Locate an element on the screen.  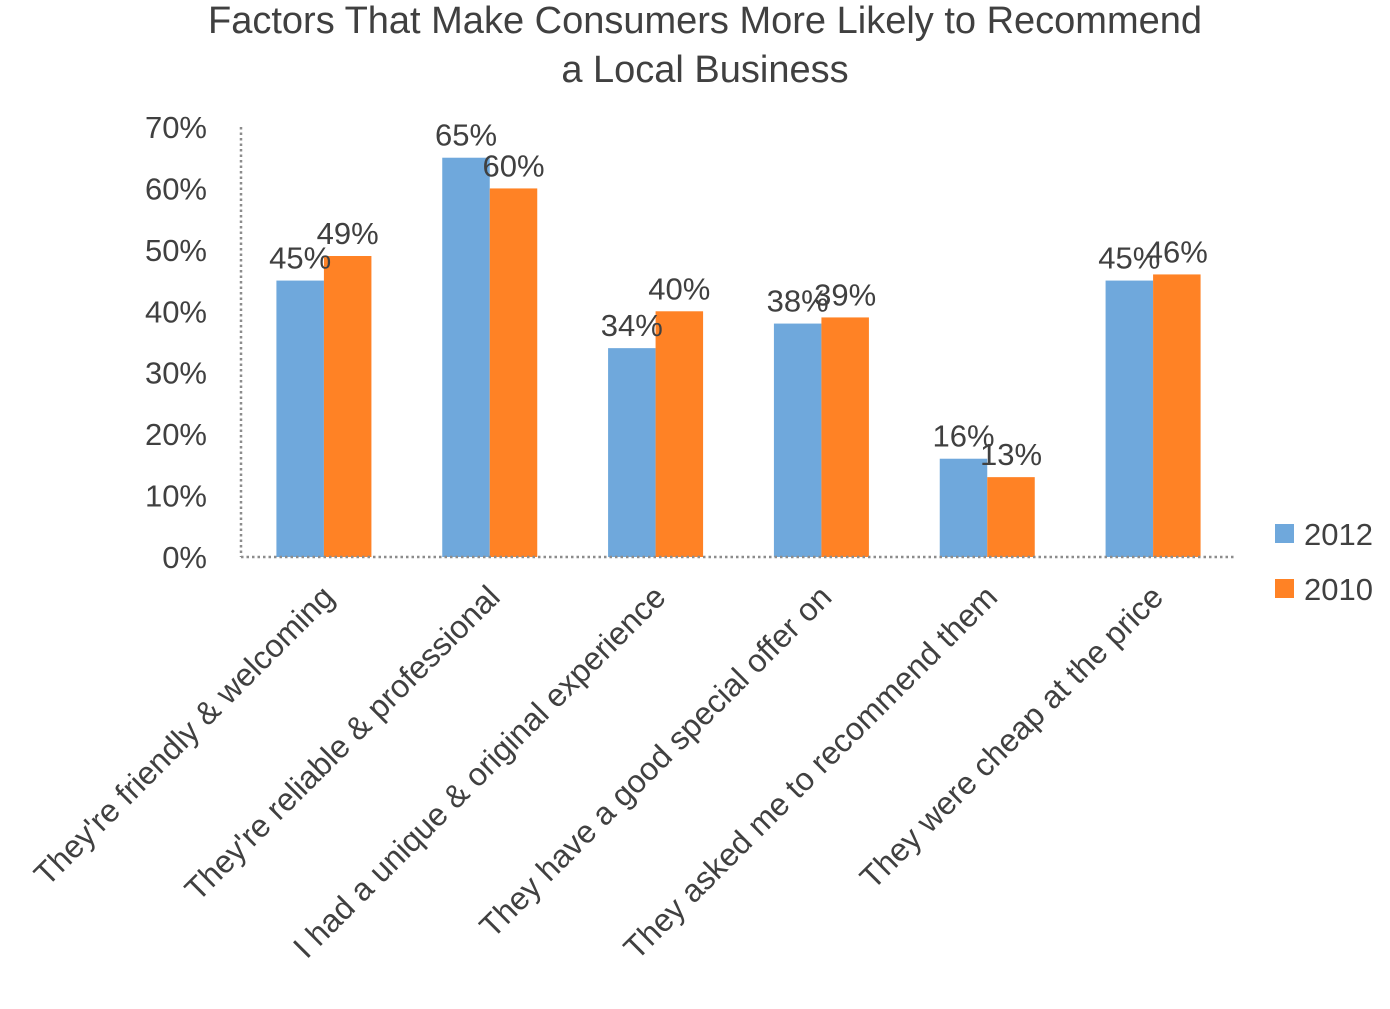
legend-label-2012: 2012 is located at coordinates (1338, 534).